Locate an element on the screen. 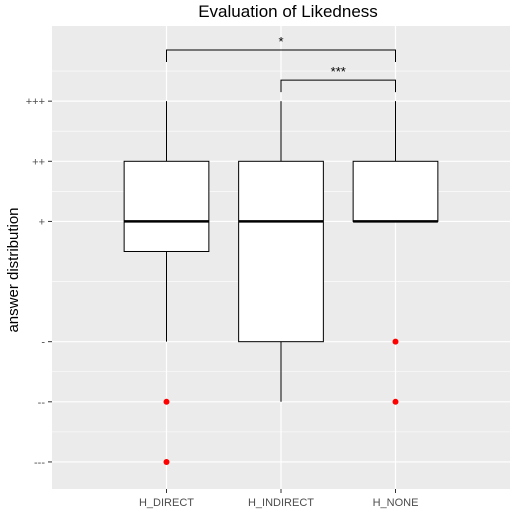  significance-label: *** is located at coordinates (338, 71).